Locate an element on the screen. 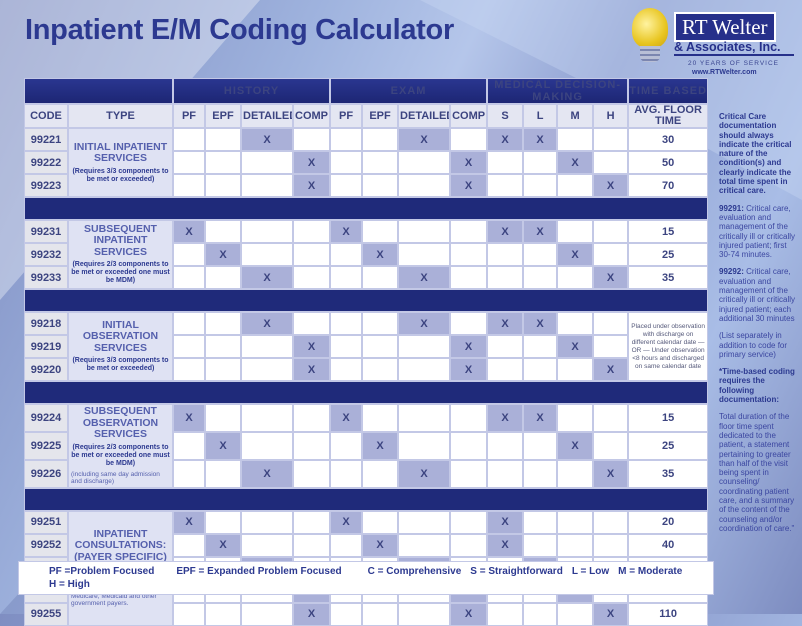  header-mdm: MEDICAL DECISION-MAKING is located at coordinates (558, 91).